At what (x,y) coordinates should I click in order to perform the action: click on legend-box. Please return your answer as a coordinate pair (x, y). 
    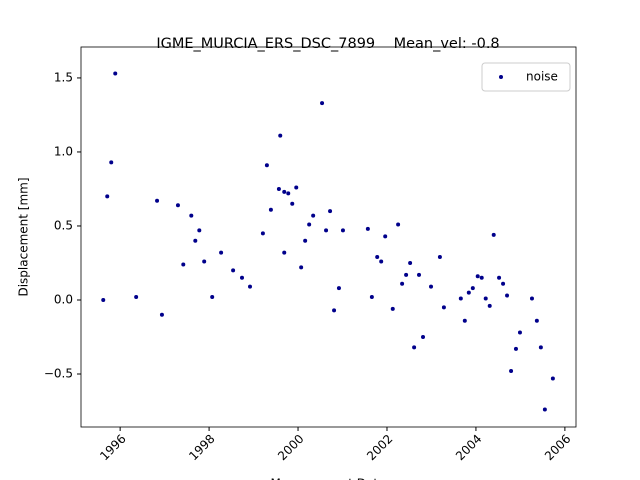
    Looking at the image, I should click on (526, 77).